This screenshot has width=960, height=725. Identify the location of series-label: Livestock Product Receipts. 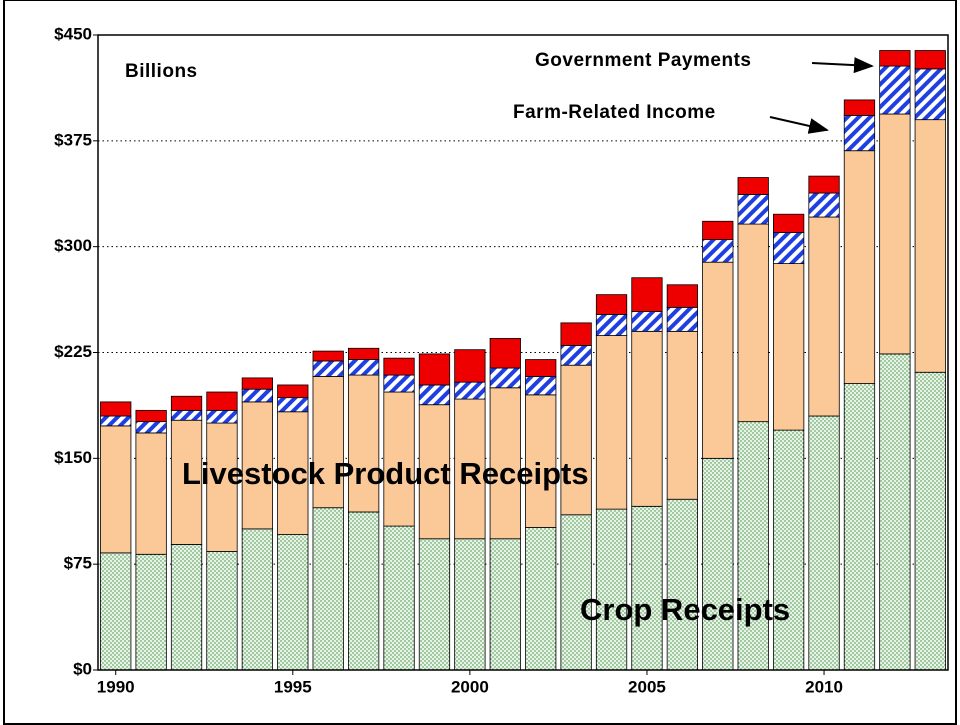
(385, 473).